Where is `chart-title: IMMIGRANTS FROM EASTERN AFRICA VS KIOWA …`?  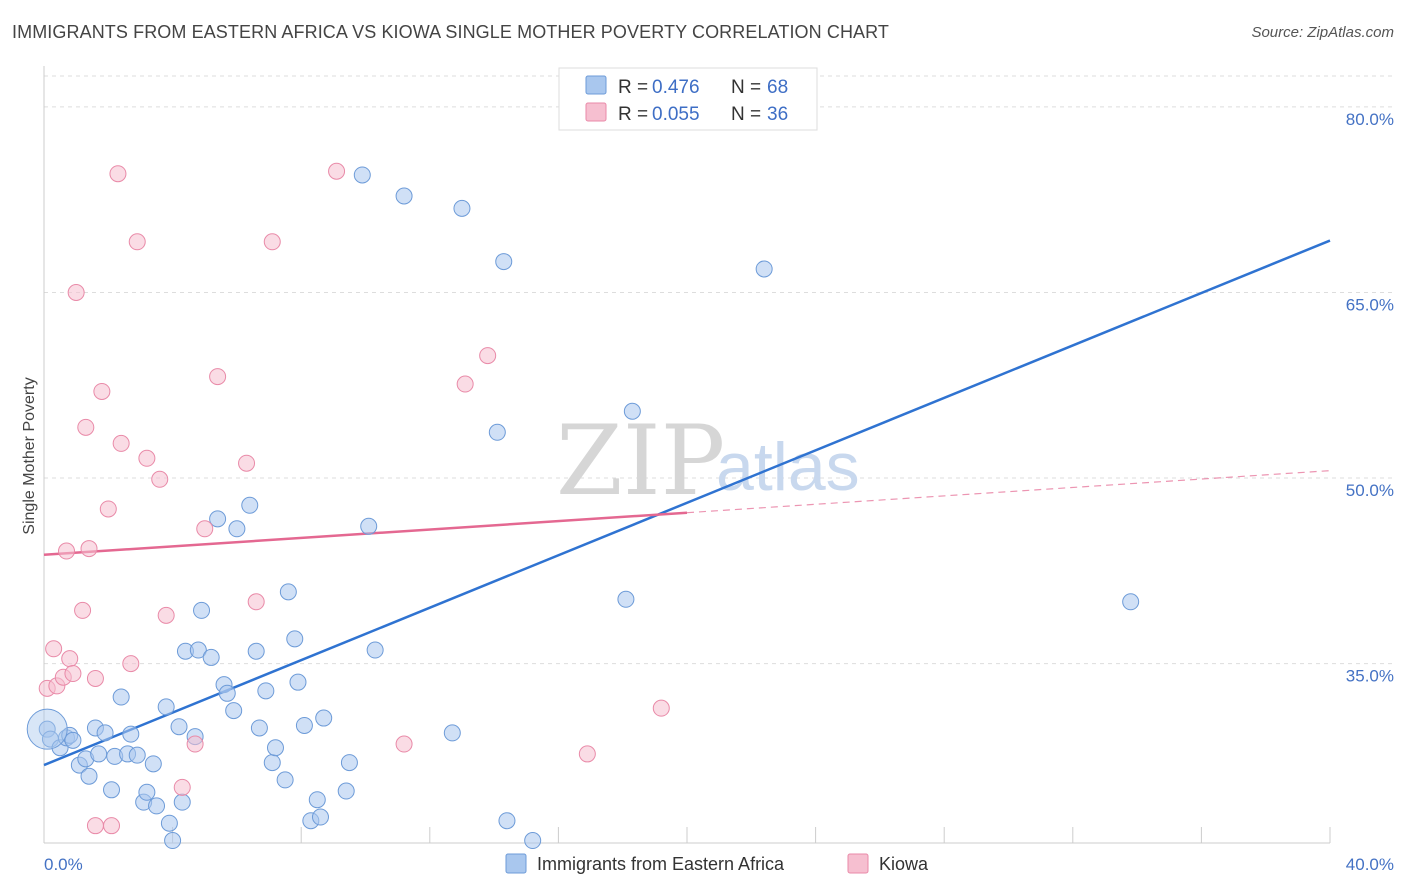 chart-title: IMMIGRANTS FROM EASTERN AFRICA VS KIOWA … is located at coordinates (451, 32).